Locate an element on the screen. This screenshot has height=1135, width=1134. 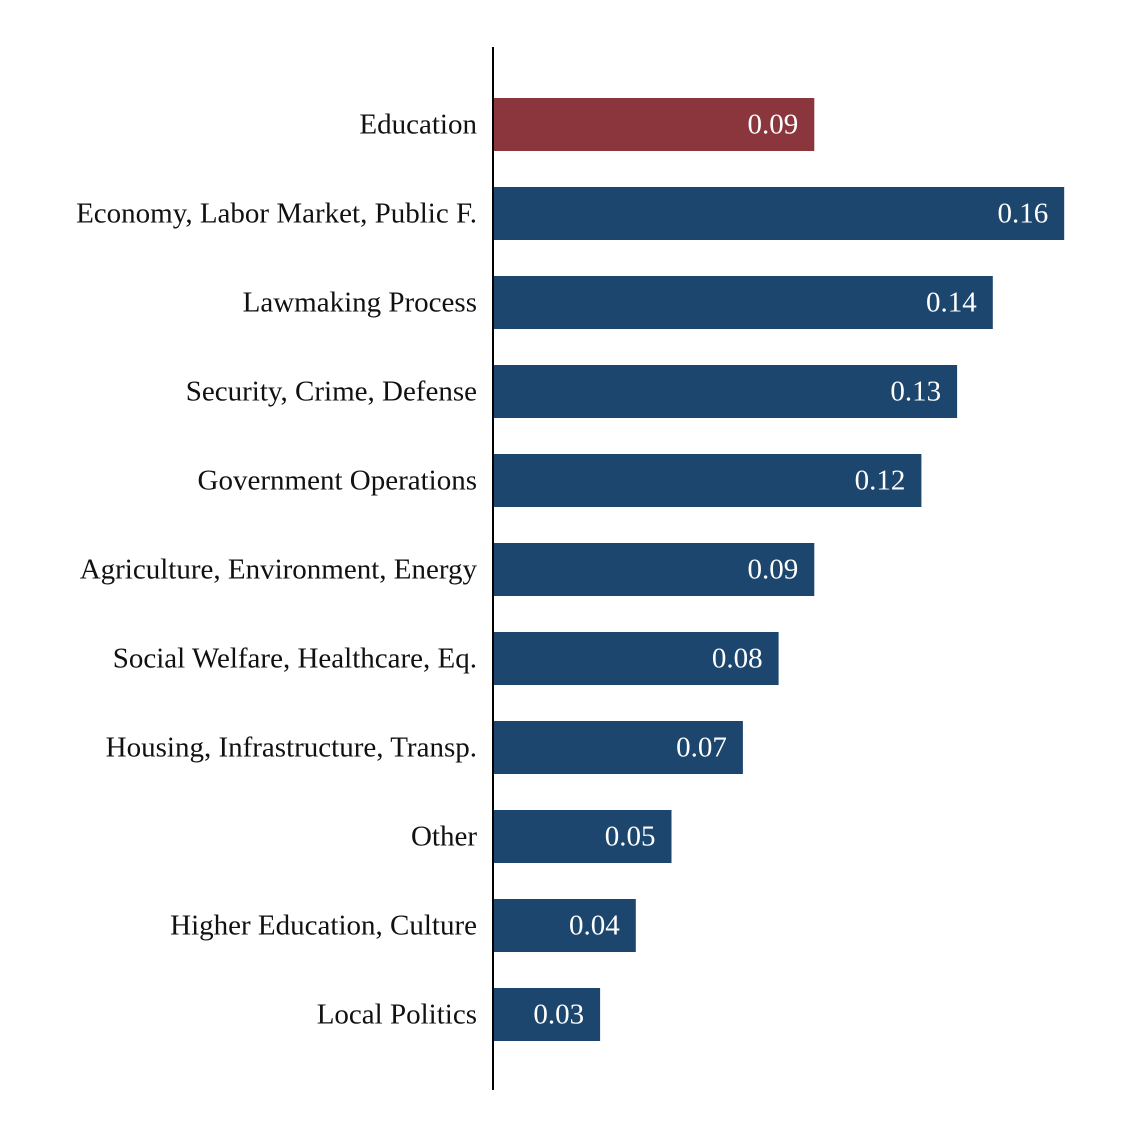
value-label: 0.04 is located at coordinates (594, 926).